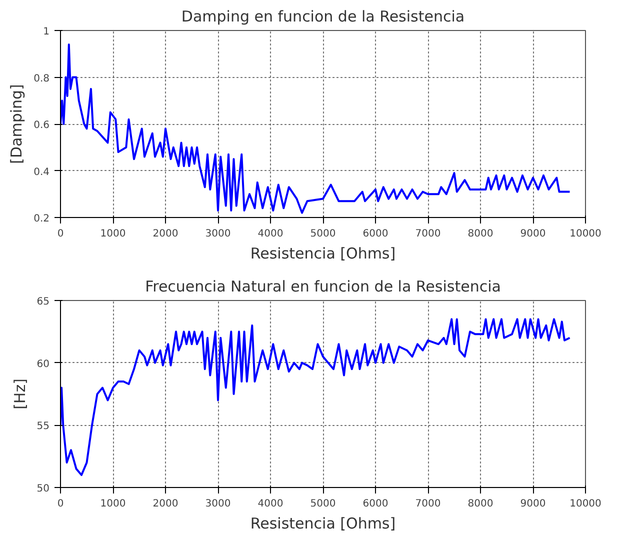 Image resolution: width=619 pixels, height=540 pixels. What do you see at coordinates (46, 32) in the screenshot?
I see `y-tick-label: 1` at bounding box center [46, 32].